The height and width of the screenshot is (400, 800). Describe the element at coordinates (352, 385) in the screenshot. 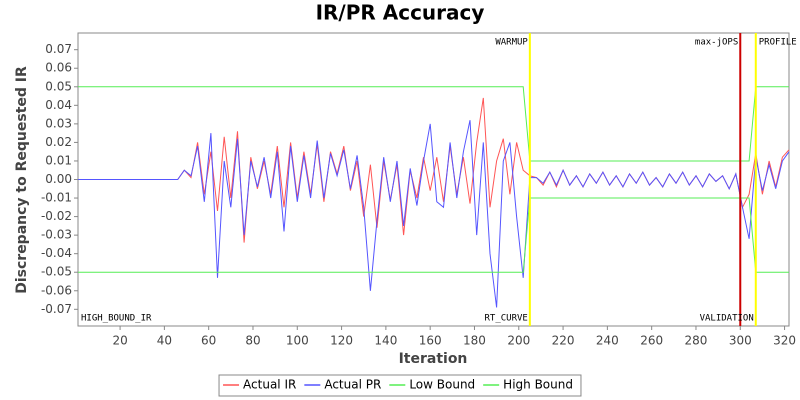

I see `legend-label: Actual PR` at that location.